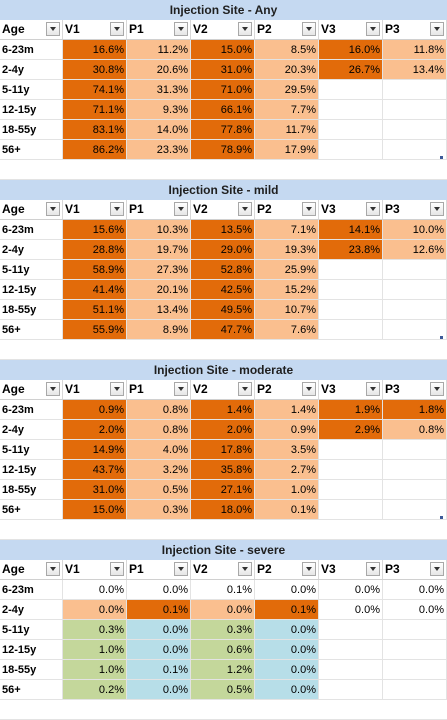 The image size is (447, 720). I want to click on value-cell-v2: 27.1%, so click(223, 490).